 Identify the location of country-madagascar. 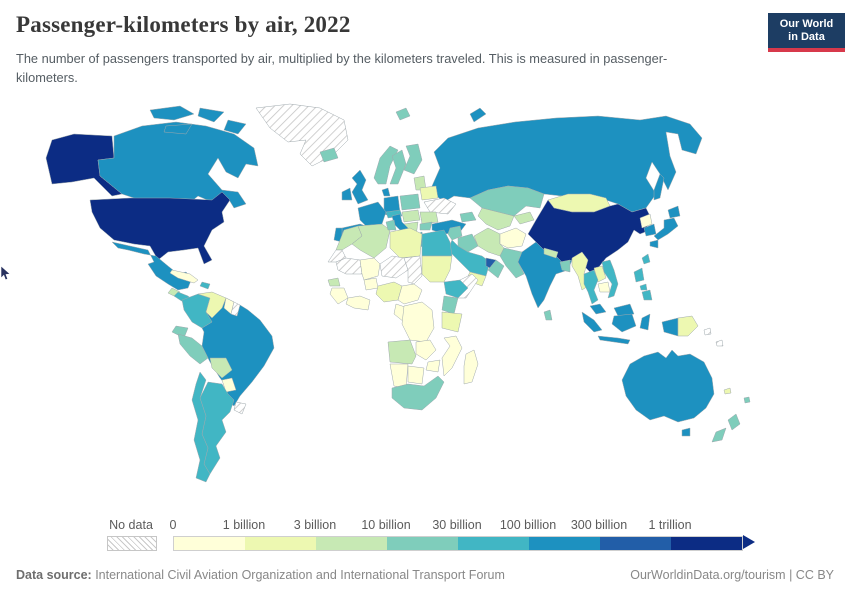
(471, 367).